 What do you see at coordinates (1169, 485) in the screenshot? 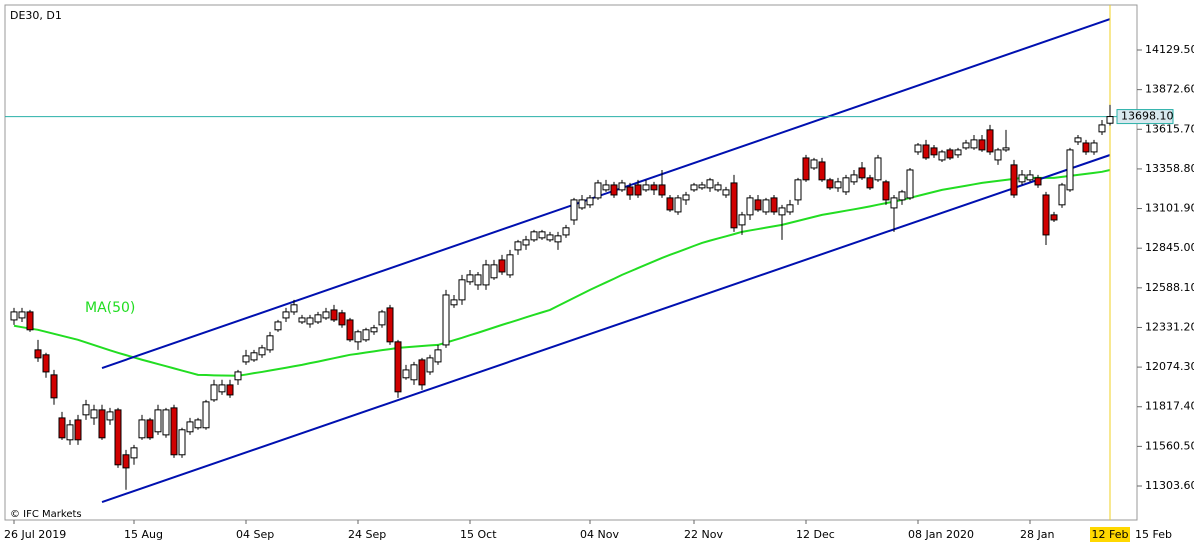
I see `y-tick-label: 11303.60` at bounding box center [1169, 485].